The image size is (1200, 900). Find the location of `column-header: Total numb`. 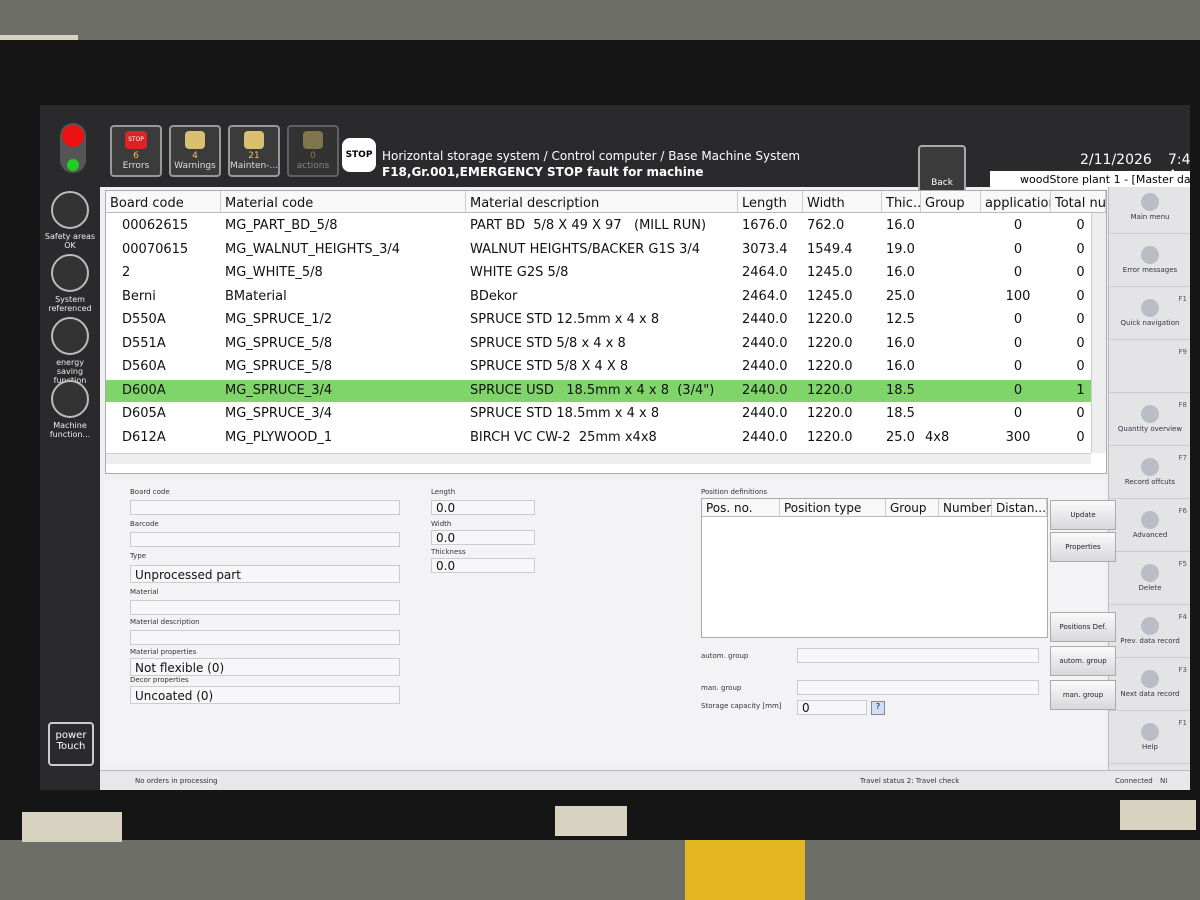

column-header: Total numb is located at coordinates (1078, 202).